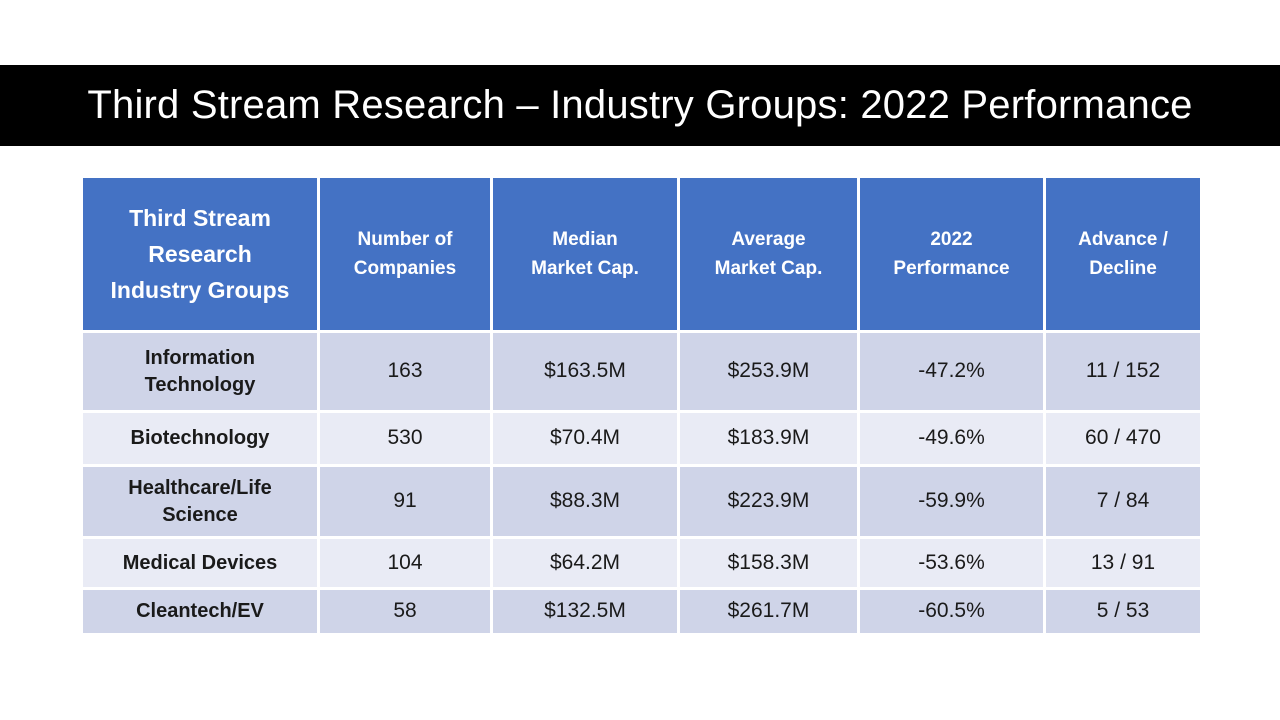 This screenshot has width=1280, height=720. Describe the element at coordinates (200, 563) in the screenshot. I see `row-header-medical-devices: Medical Devices` at that location.